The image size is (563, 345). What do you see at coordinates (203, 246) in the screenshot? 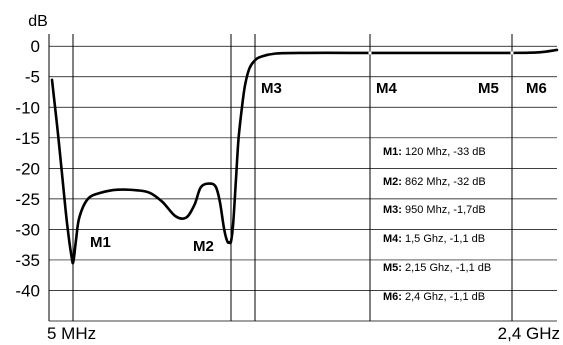
I see `marker-label-m2: M2` at bounding box center [203, 246].